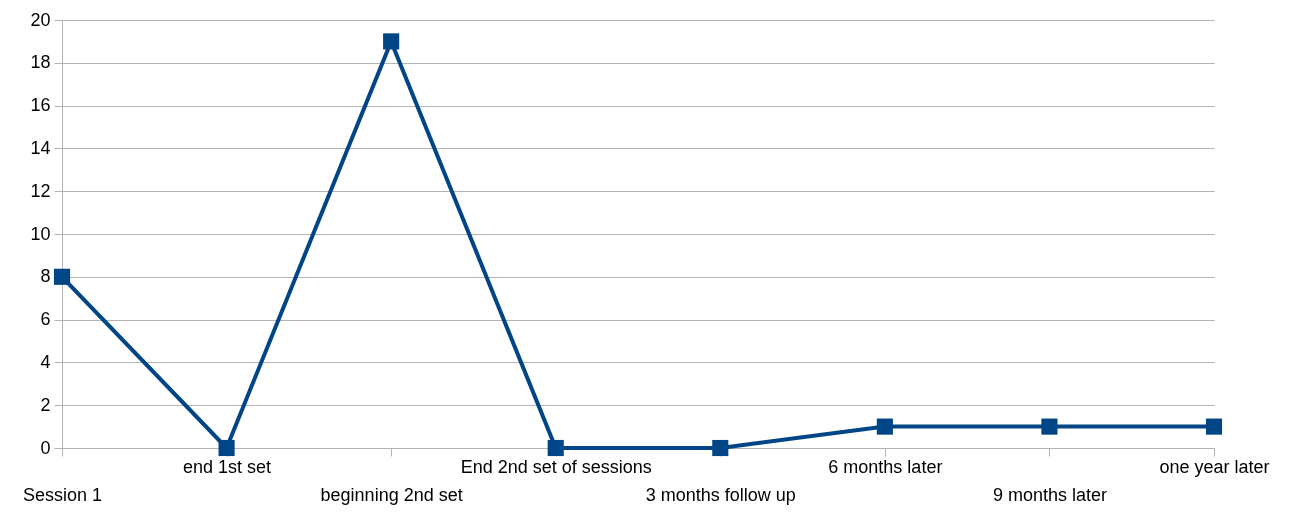 Image resolution: width=1302 pixels, height=520 pixels. I want to click on x-tick-label: 6 months later, so click(885, 466).